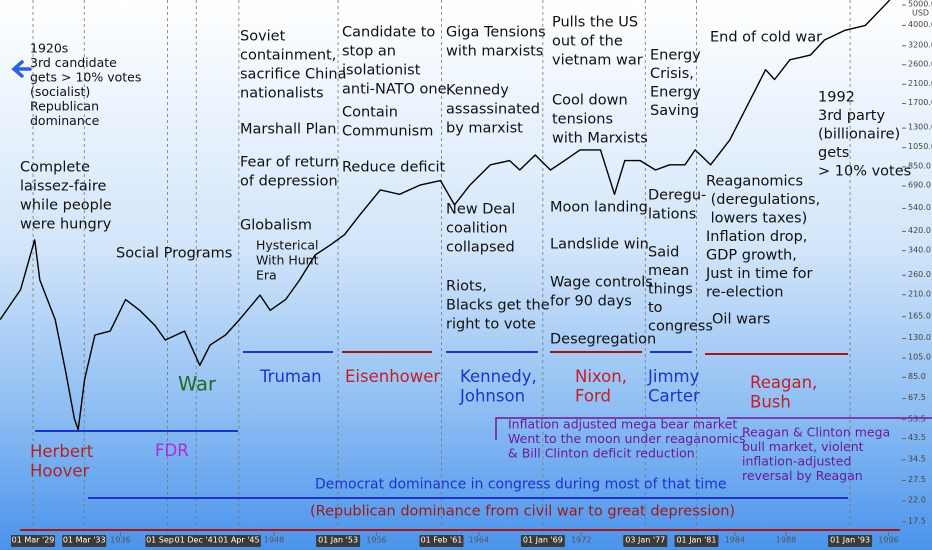 The width and height of the screenshot is (932, 550). Describe the element at coordinates (266, 275) in the screenshot. I see `annotation: Era` at that location.